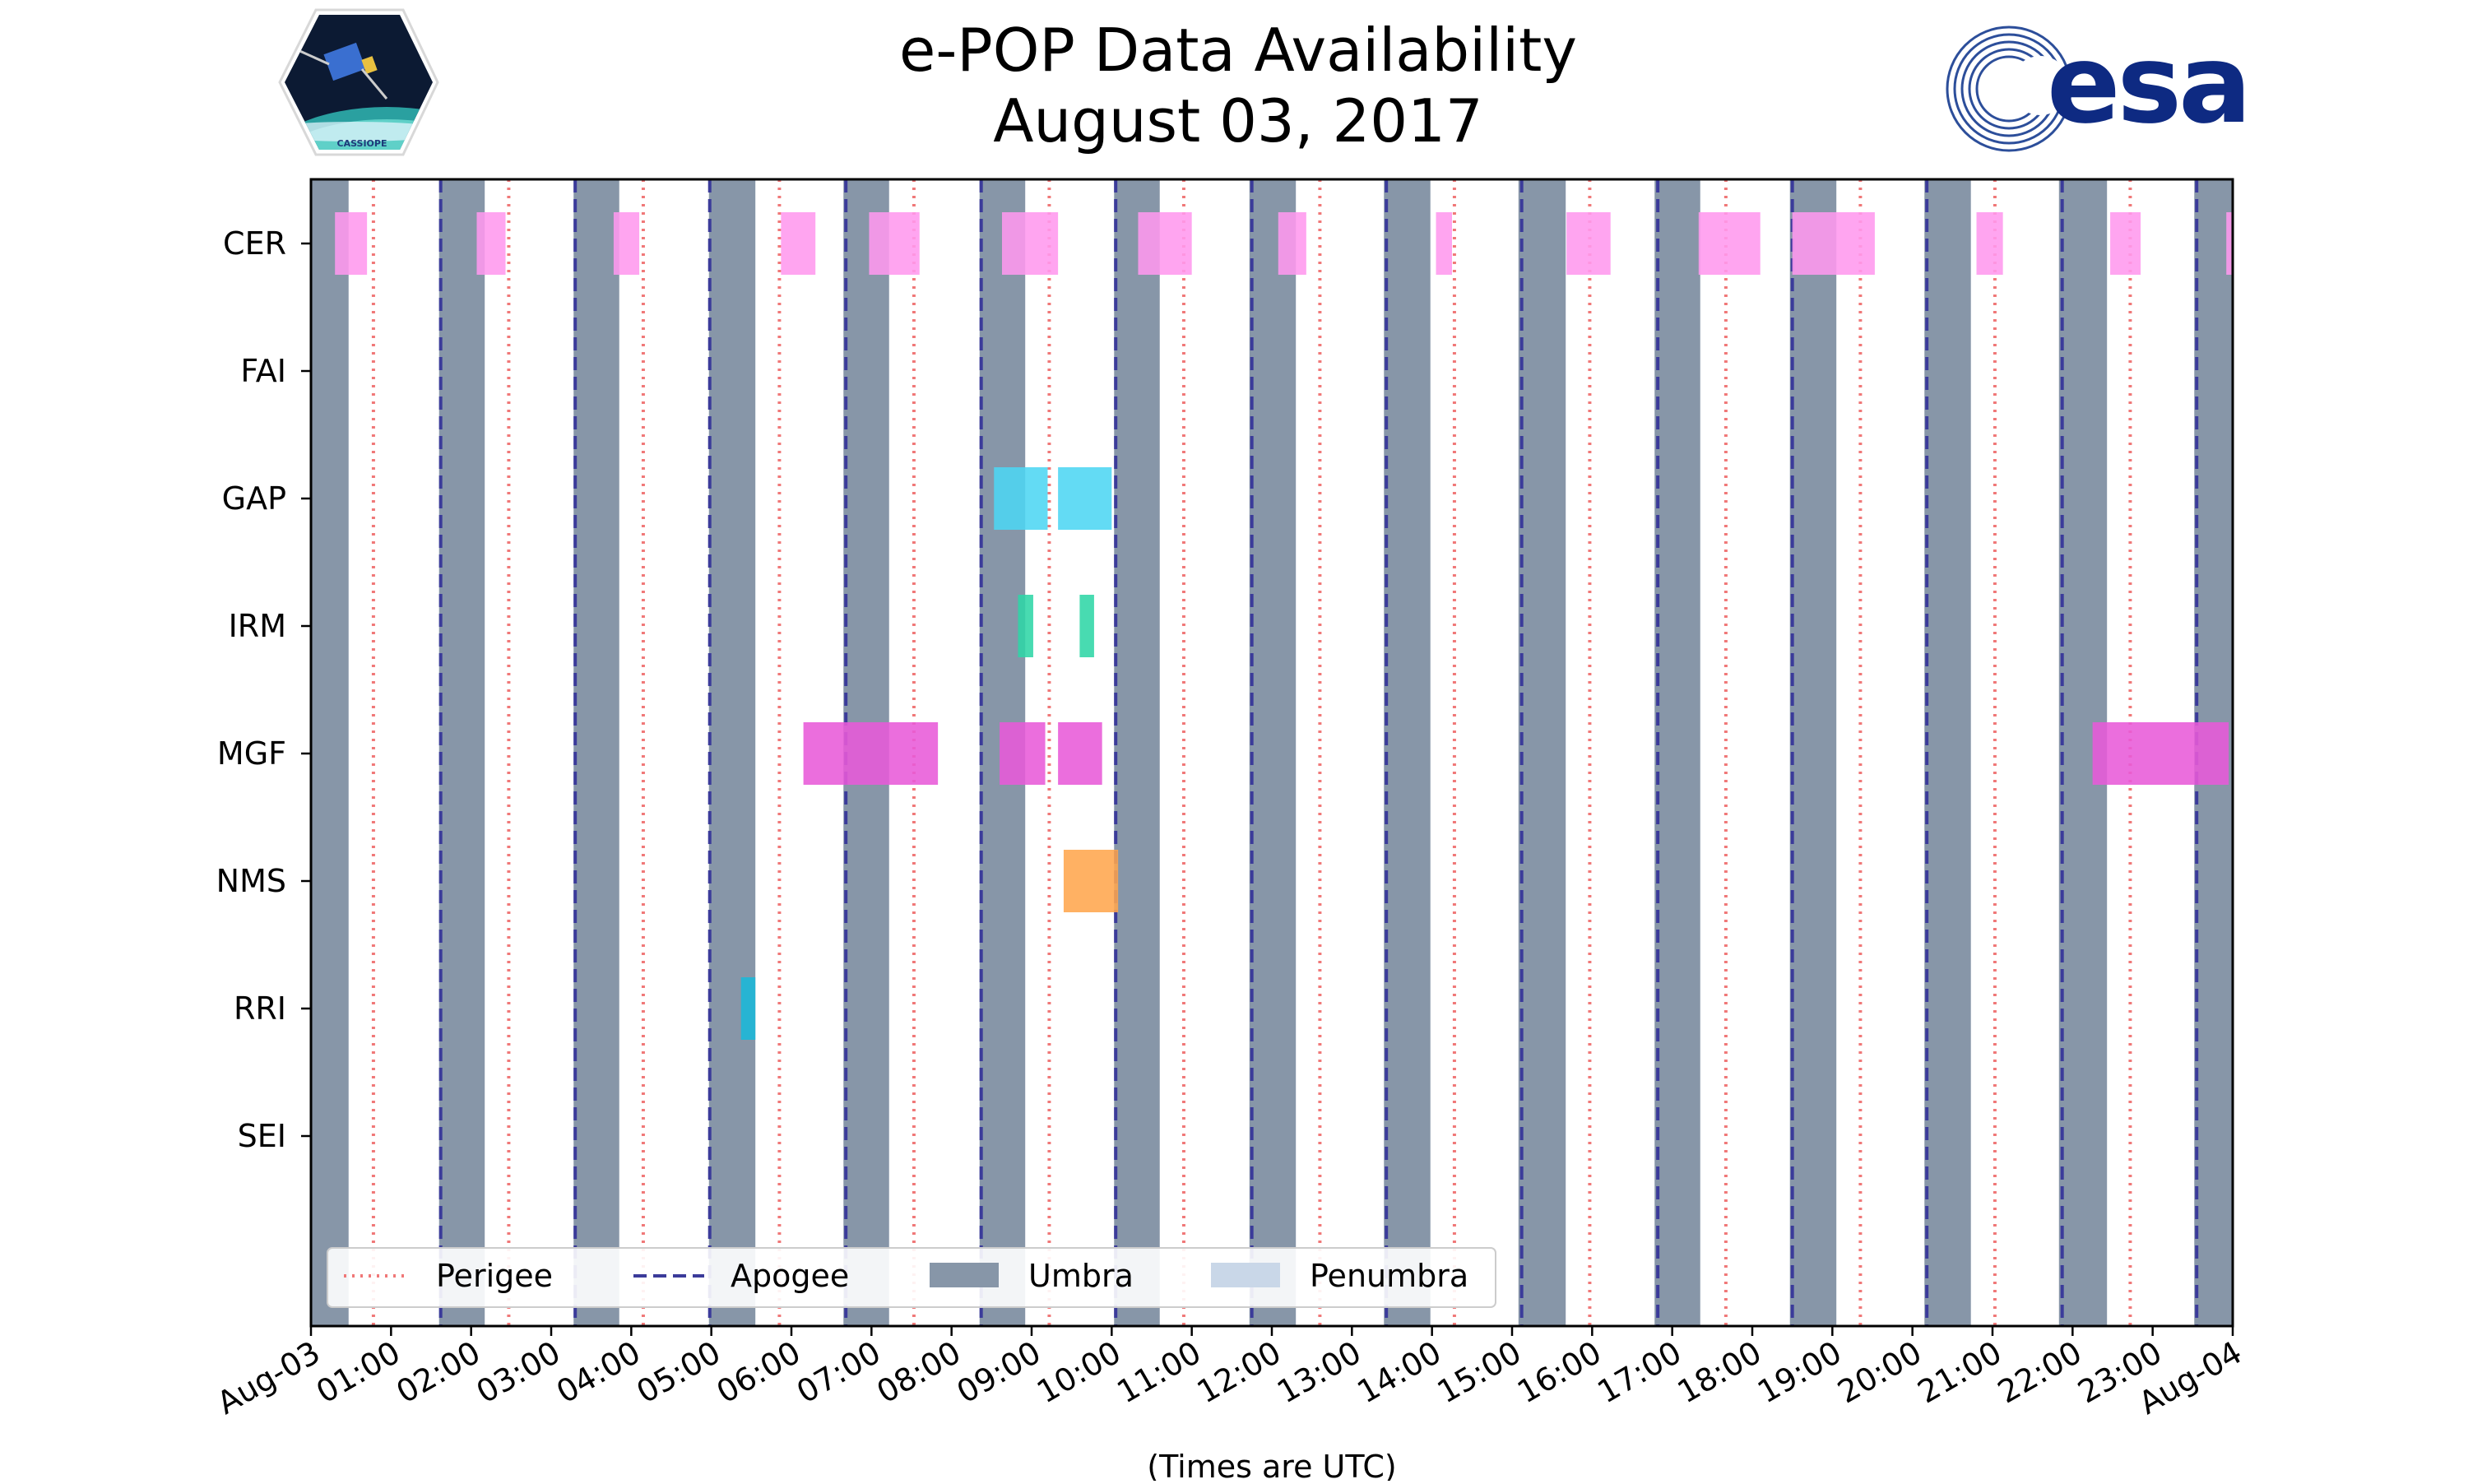  I want to click on x-tick-label-4: 04:00, so click(598, 1372).